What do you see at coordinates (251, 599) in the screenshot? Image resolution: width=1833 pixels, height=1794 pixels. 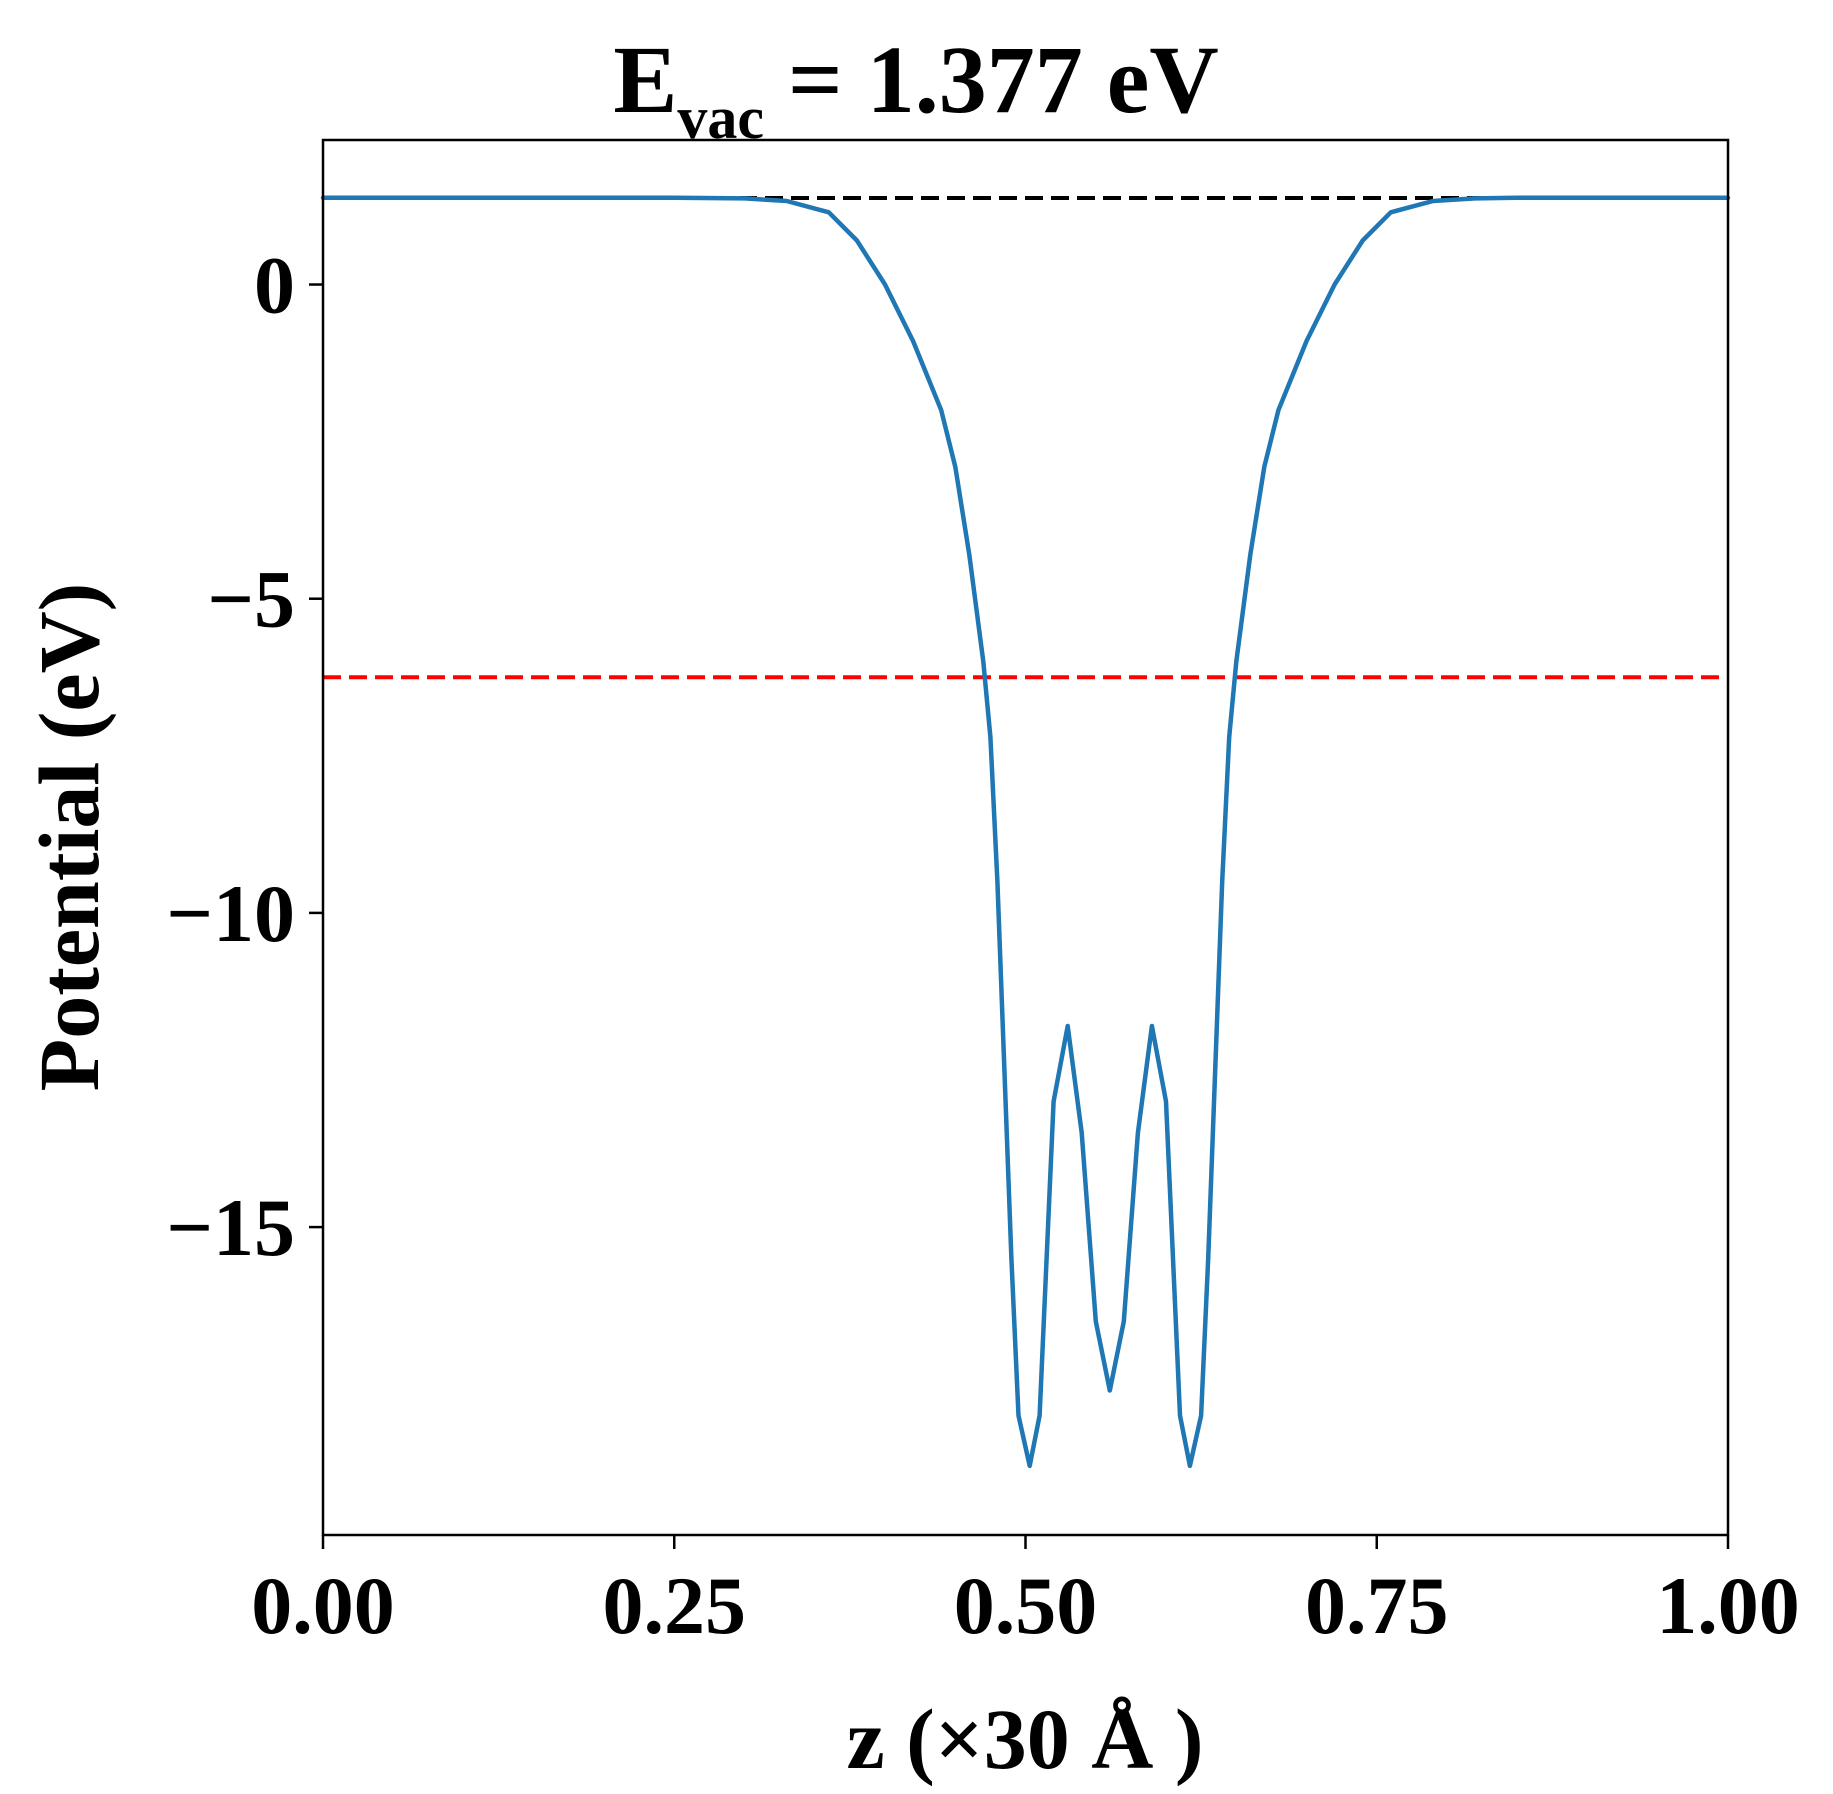 I see `y-tick-label: −5` at bounding box center [251, 599].